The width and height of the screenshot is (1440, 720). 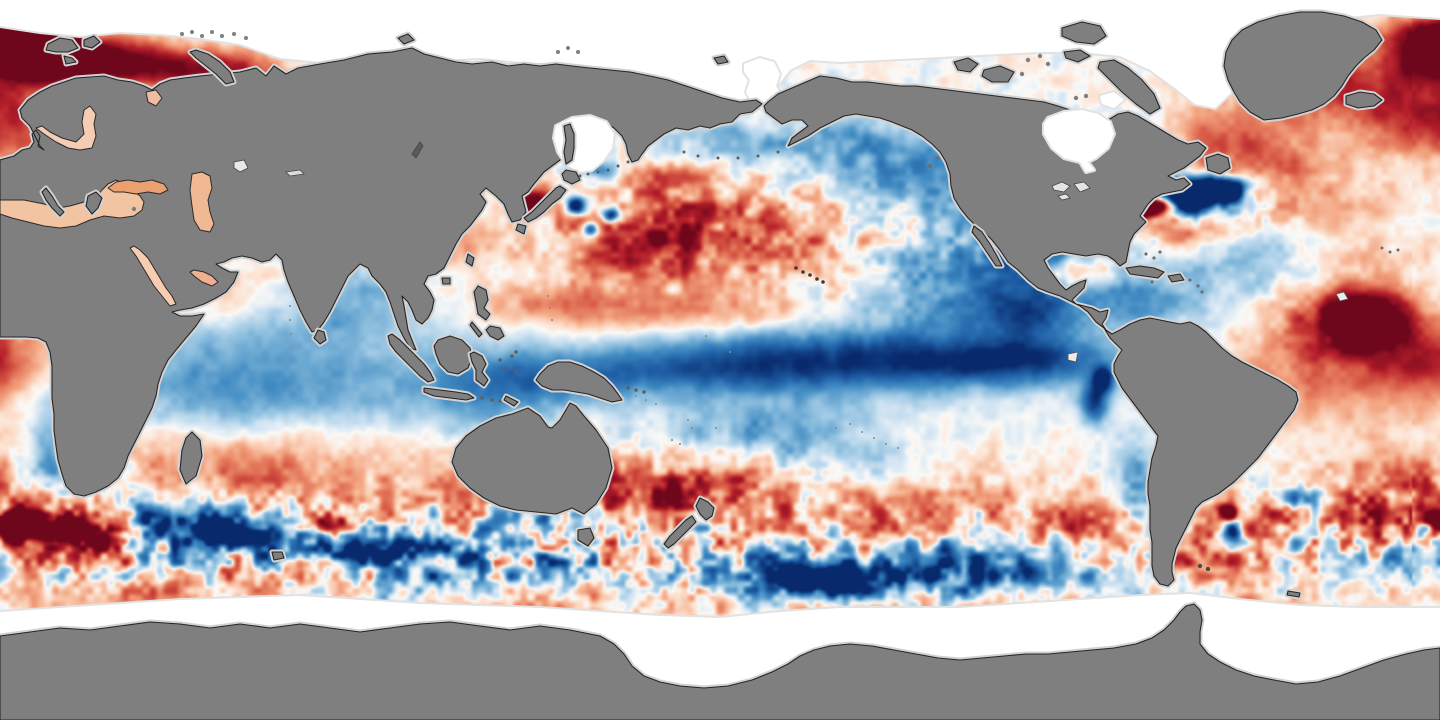 What do you see at coordinates (579, 382) in the screenshot?
I see `island-new-guinea` at bounding box center [579, 382].